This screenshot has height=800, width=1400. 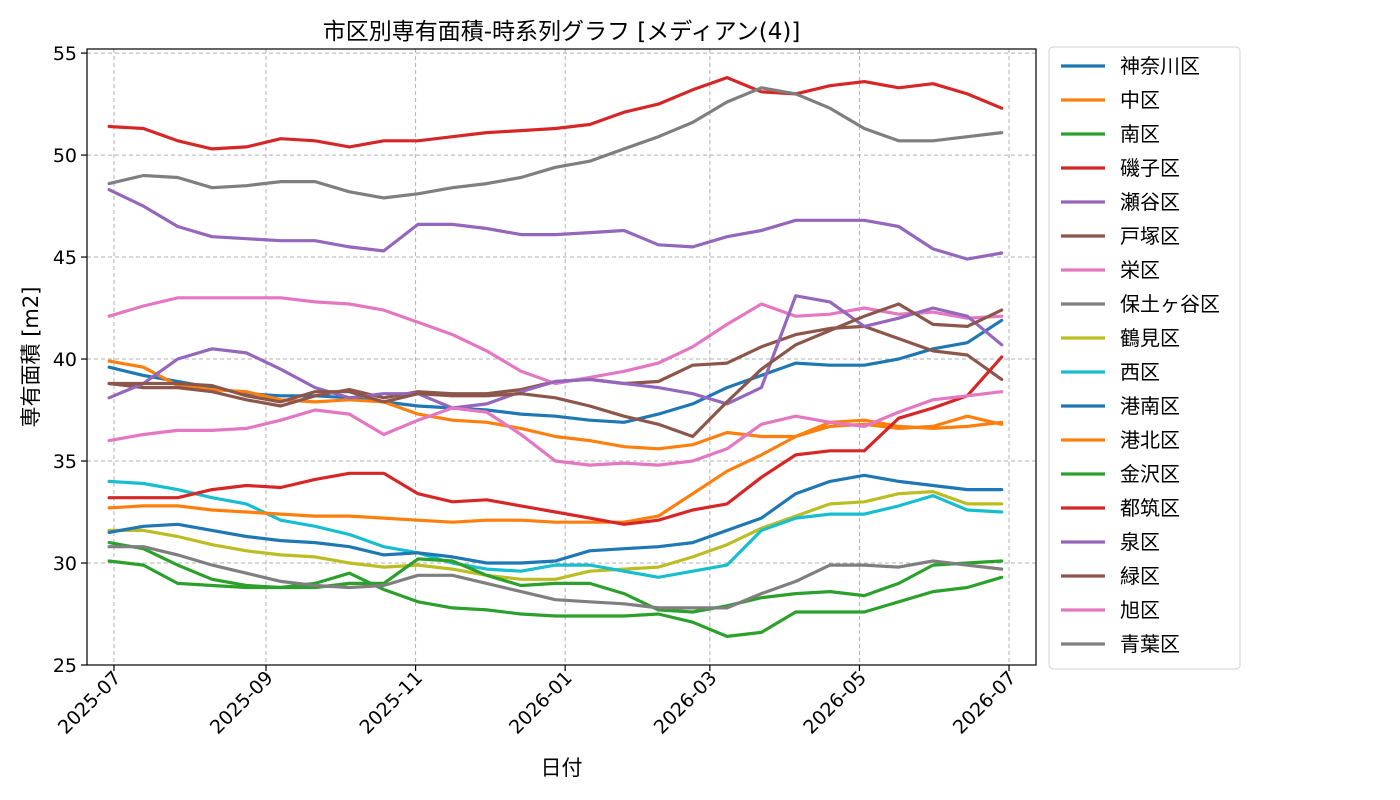 I want to click on x-tick-label: 2026-03, so click(x=686, y=703).